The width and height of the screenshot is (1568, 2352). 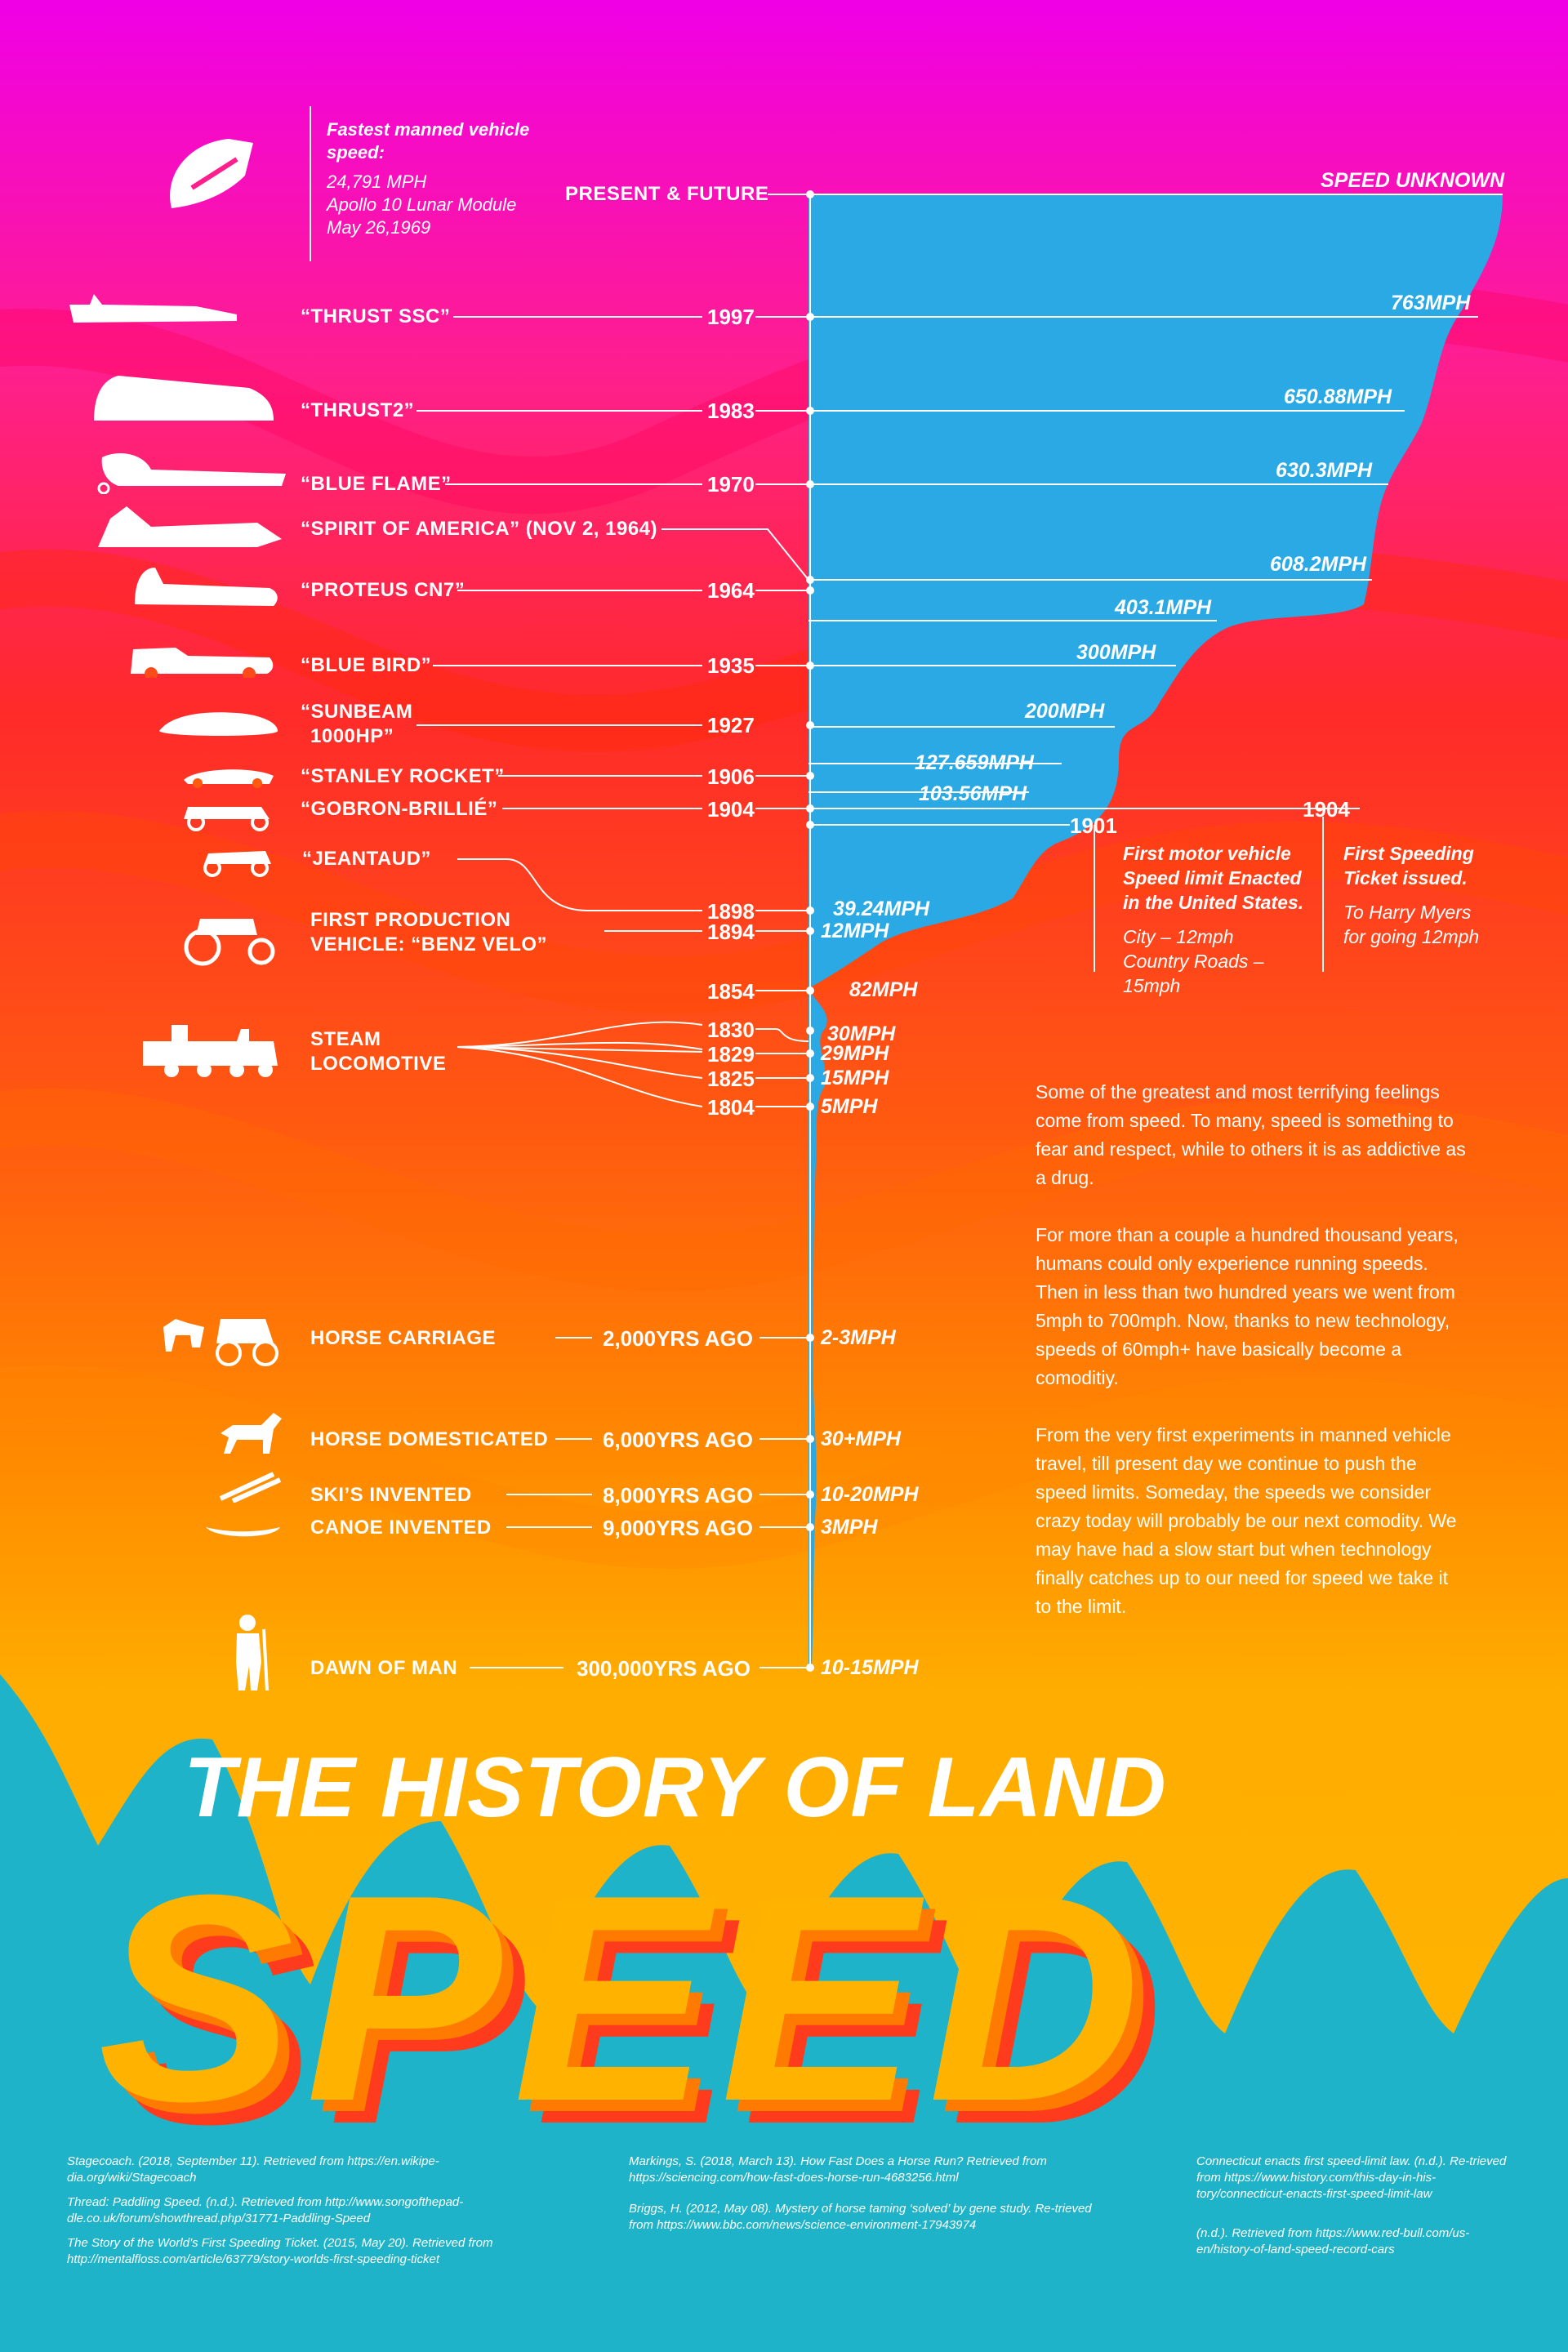 What do you see at coordinates (731, 411) in the screenshot?
I see `year-label: 1983` at bounding box center [731, 411].